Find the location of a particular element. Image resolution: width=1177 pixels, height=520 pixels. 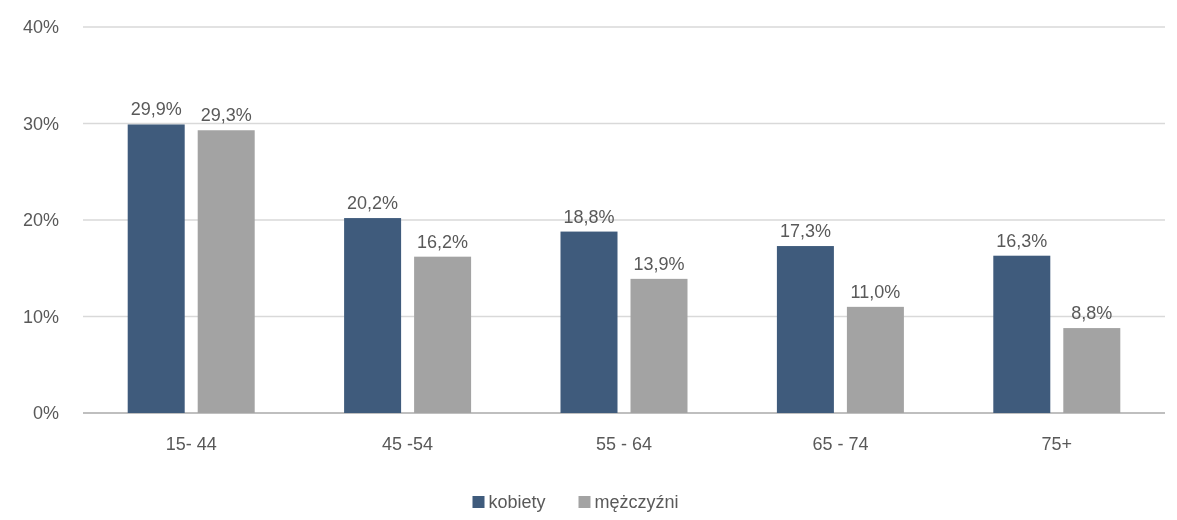

data-label: 13,9% is located at coordinates (659, 263).